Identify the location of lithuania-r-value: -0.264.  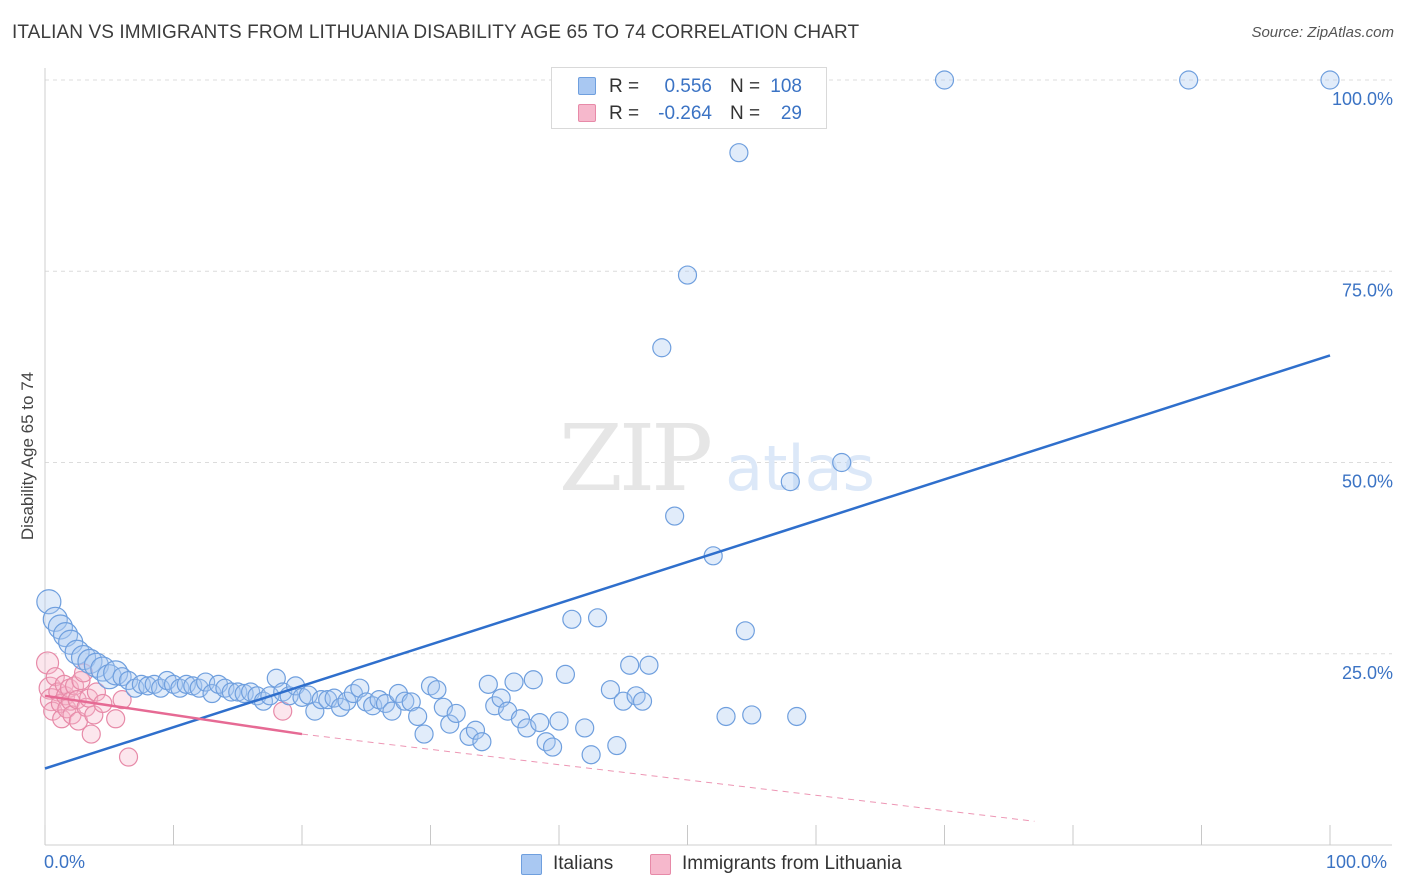
(685, 113).